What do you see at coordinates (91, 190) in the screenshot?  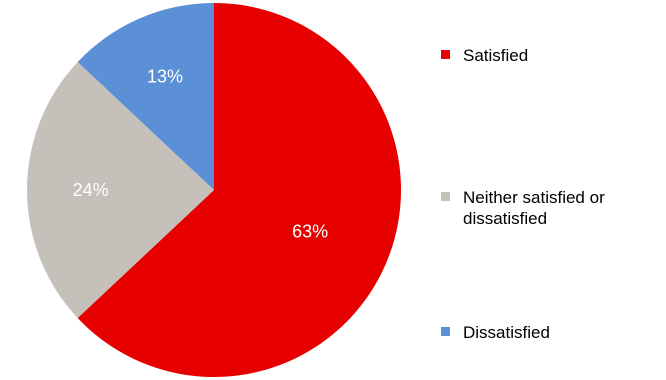 I see `data-label-neither: 24%` at bounding box center [91, 190].